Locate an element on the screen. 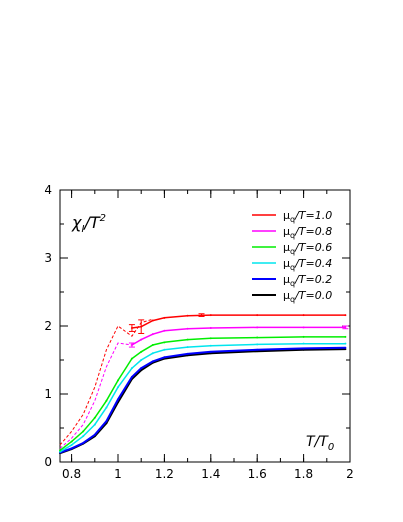 The width and height of the screenshot is (403, 522). legend-label: μq/T=1.0 is located at coordinates (307, 216).